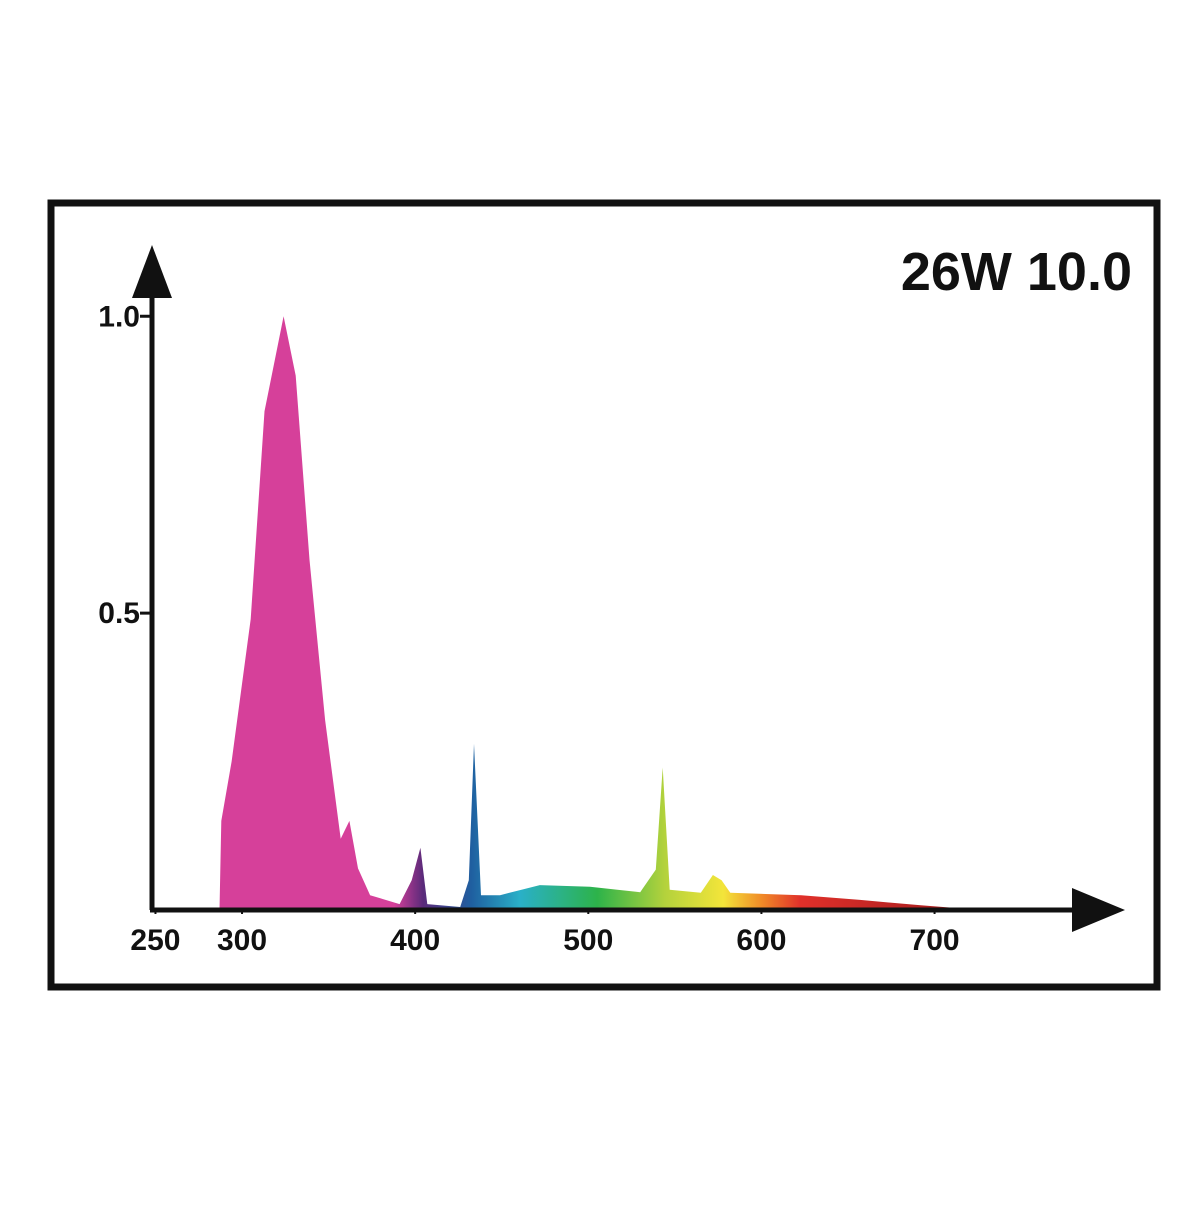 Image resolution: width=1200 pixels, height=1205 pixels. Describe the element at coordinates (119, 613) in the screenshot. I see `y-tick-label: 0.5` at that location.